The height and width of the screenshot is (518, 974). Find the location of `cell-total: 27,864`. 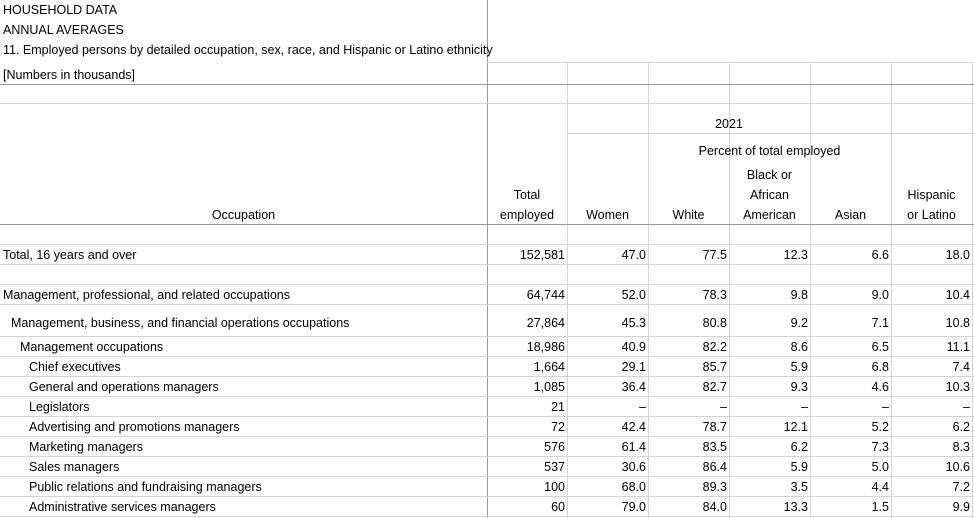

cell-total: 27,864 is located at coordinates (545, 323).